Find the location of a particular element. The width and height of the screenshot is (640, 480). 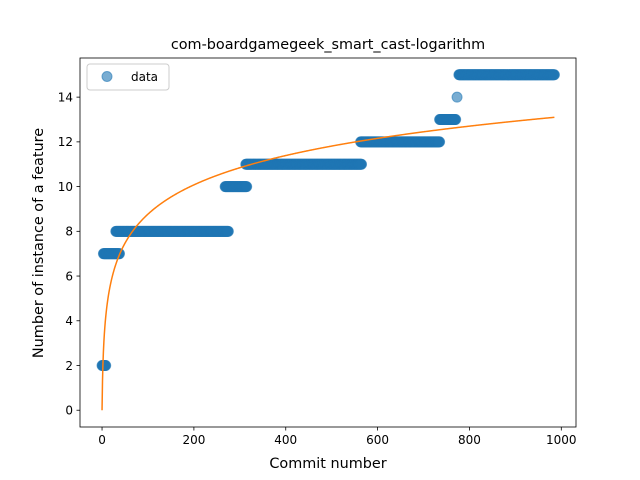

x-tick-label: 200 is located at coordinates (193, 440).